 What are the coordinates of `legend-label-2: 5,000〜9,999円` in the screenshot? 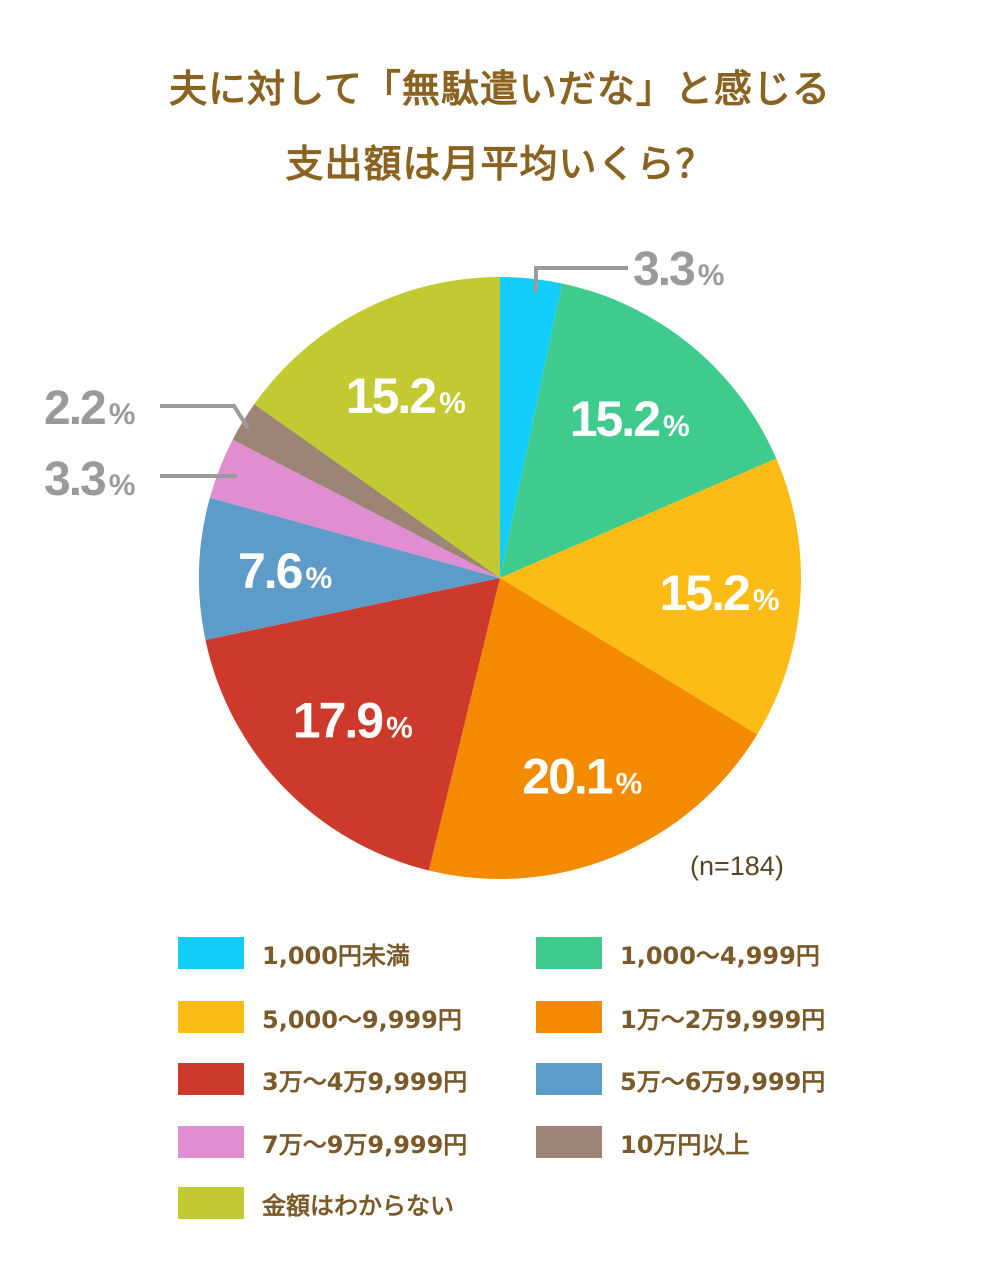 It's located at (362, 1019).